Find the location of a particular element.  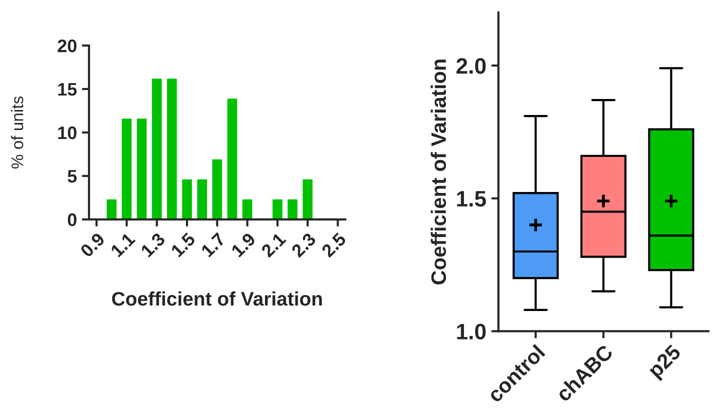

x-tick-label: 1.7 is located at coordinates (213, 245).